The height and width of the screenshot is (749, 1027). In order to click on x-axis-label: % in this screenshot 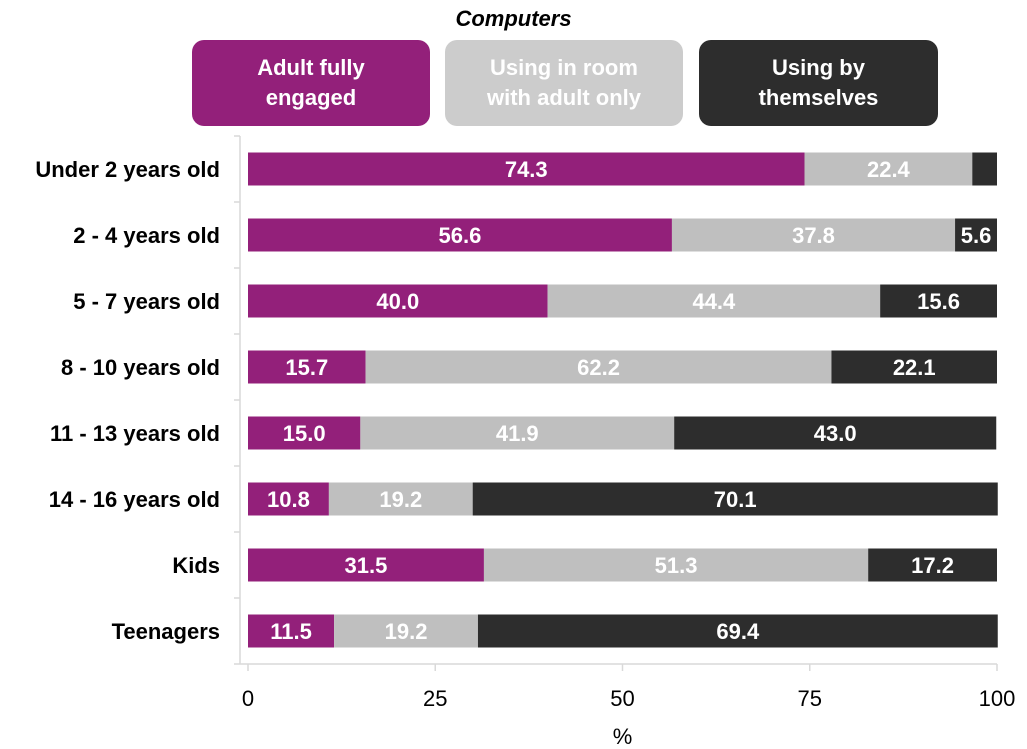, I will do `click(623, 736)`.